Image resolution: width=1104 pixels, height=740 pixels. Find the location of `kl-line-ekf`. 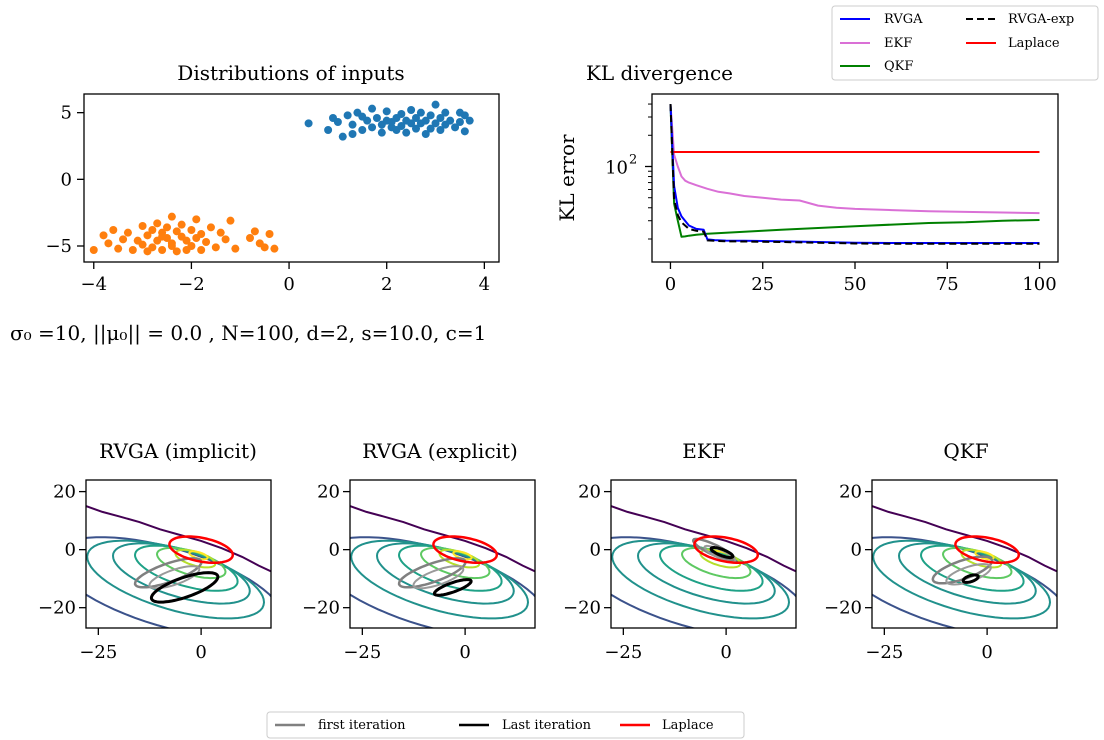

kl-line-ekf is located at coordinates (854, 159).